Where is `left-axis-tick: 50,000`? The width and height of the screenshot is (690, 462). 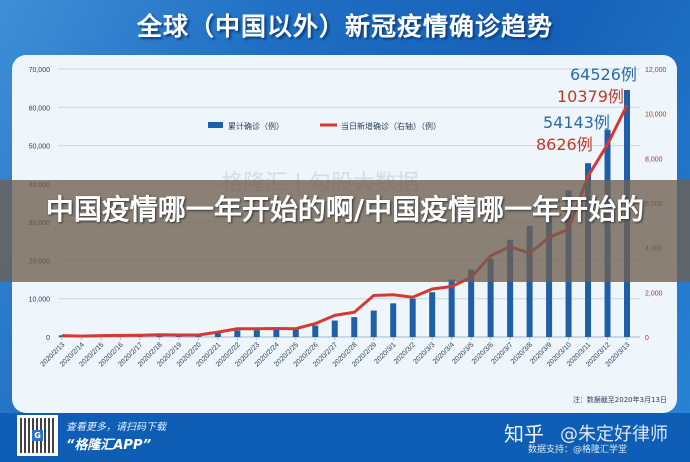
left-axis-tick: 50,000 is located at coordinates (40, 147).